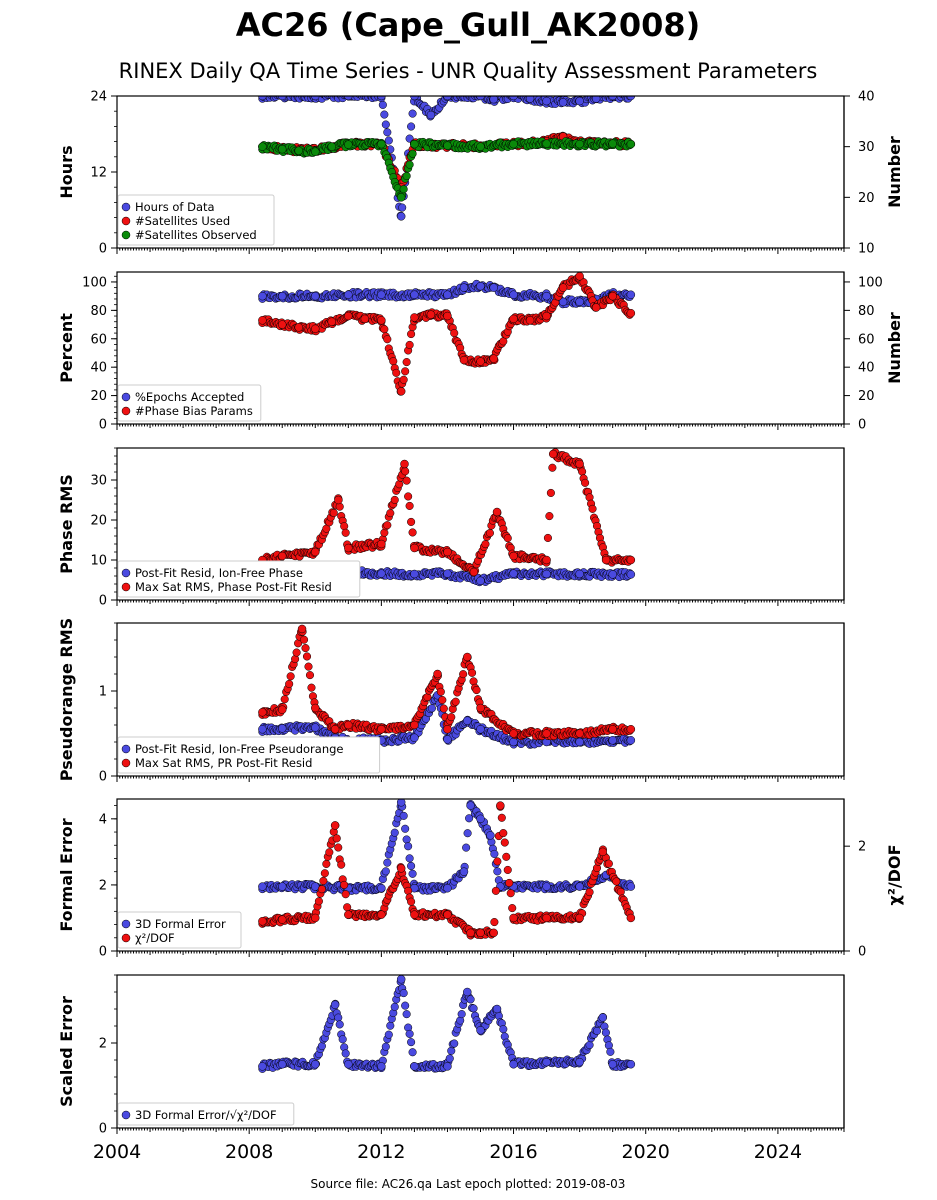 The image size is (937, 1200). I want to click on y-right-tick-label: 20, so click(866, 198).